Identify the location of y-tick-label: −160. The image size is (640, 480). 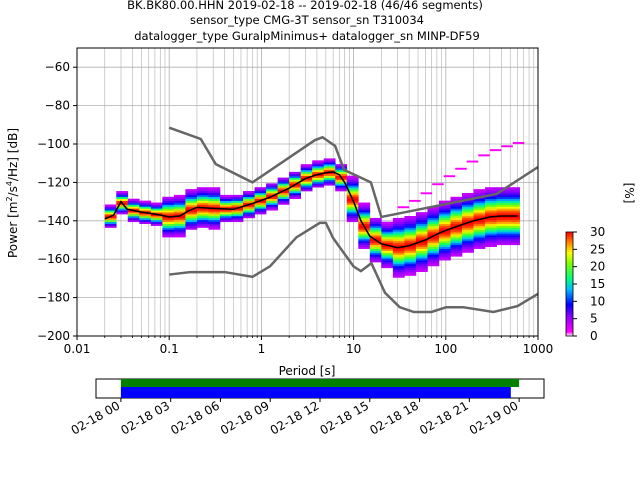
(53, 259).